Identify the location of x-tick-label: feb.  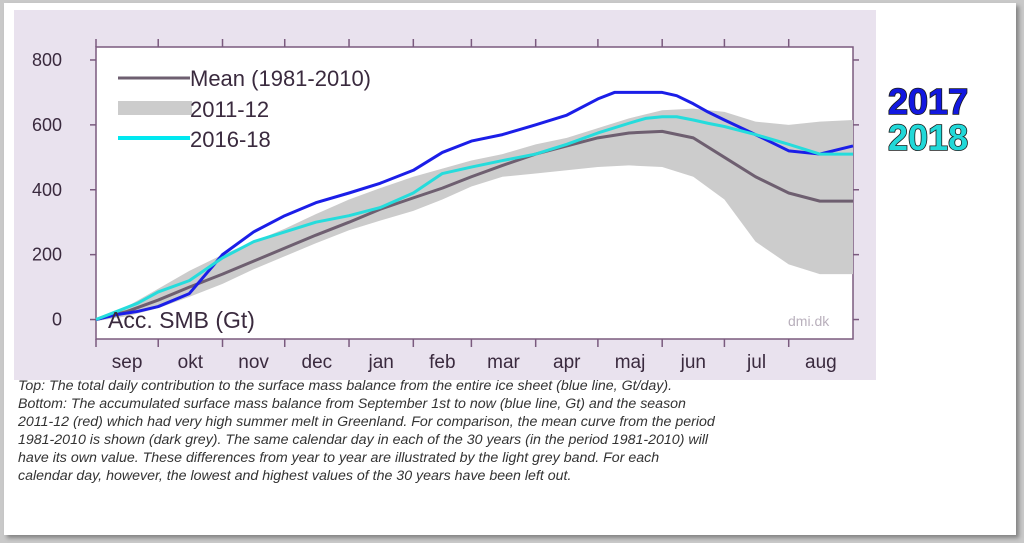
(442, 362).